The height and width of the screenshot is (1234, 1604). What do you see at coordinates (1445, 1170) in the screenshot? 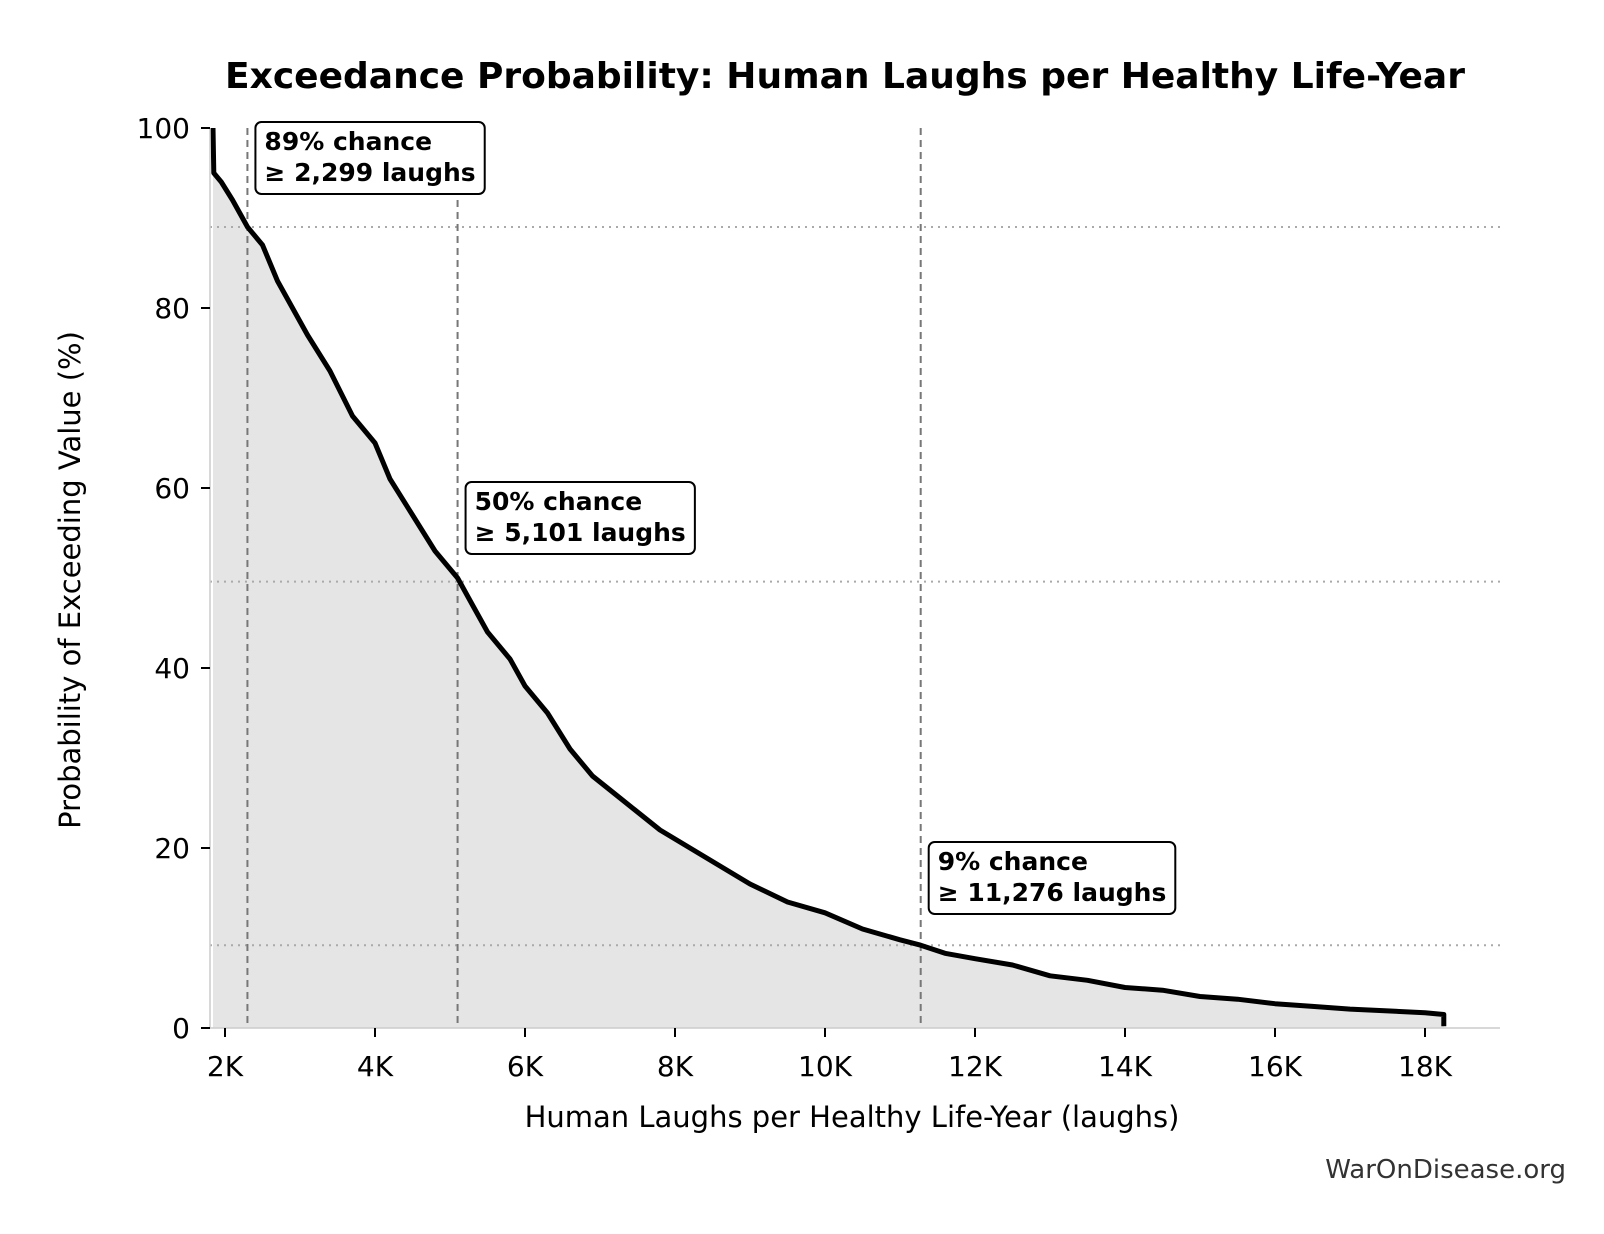
I see `credit-text: WarOnDisease.org` at bounding box center [1445, 1170].